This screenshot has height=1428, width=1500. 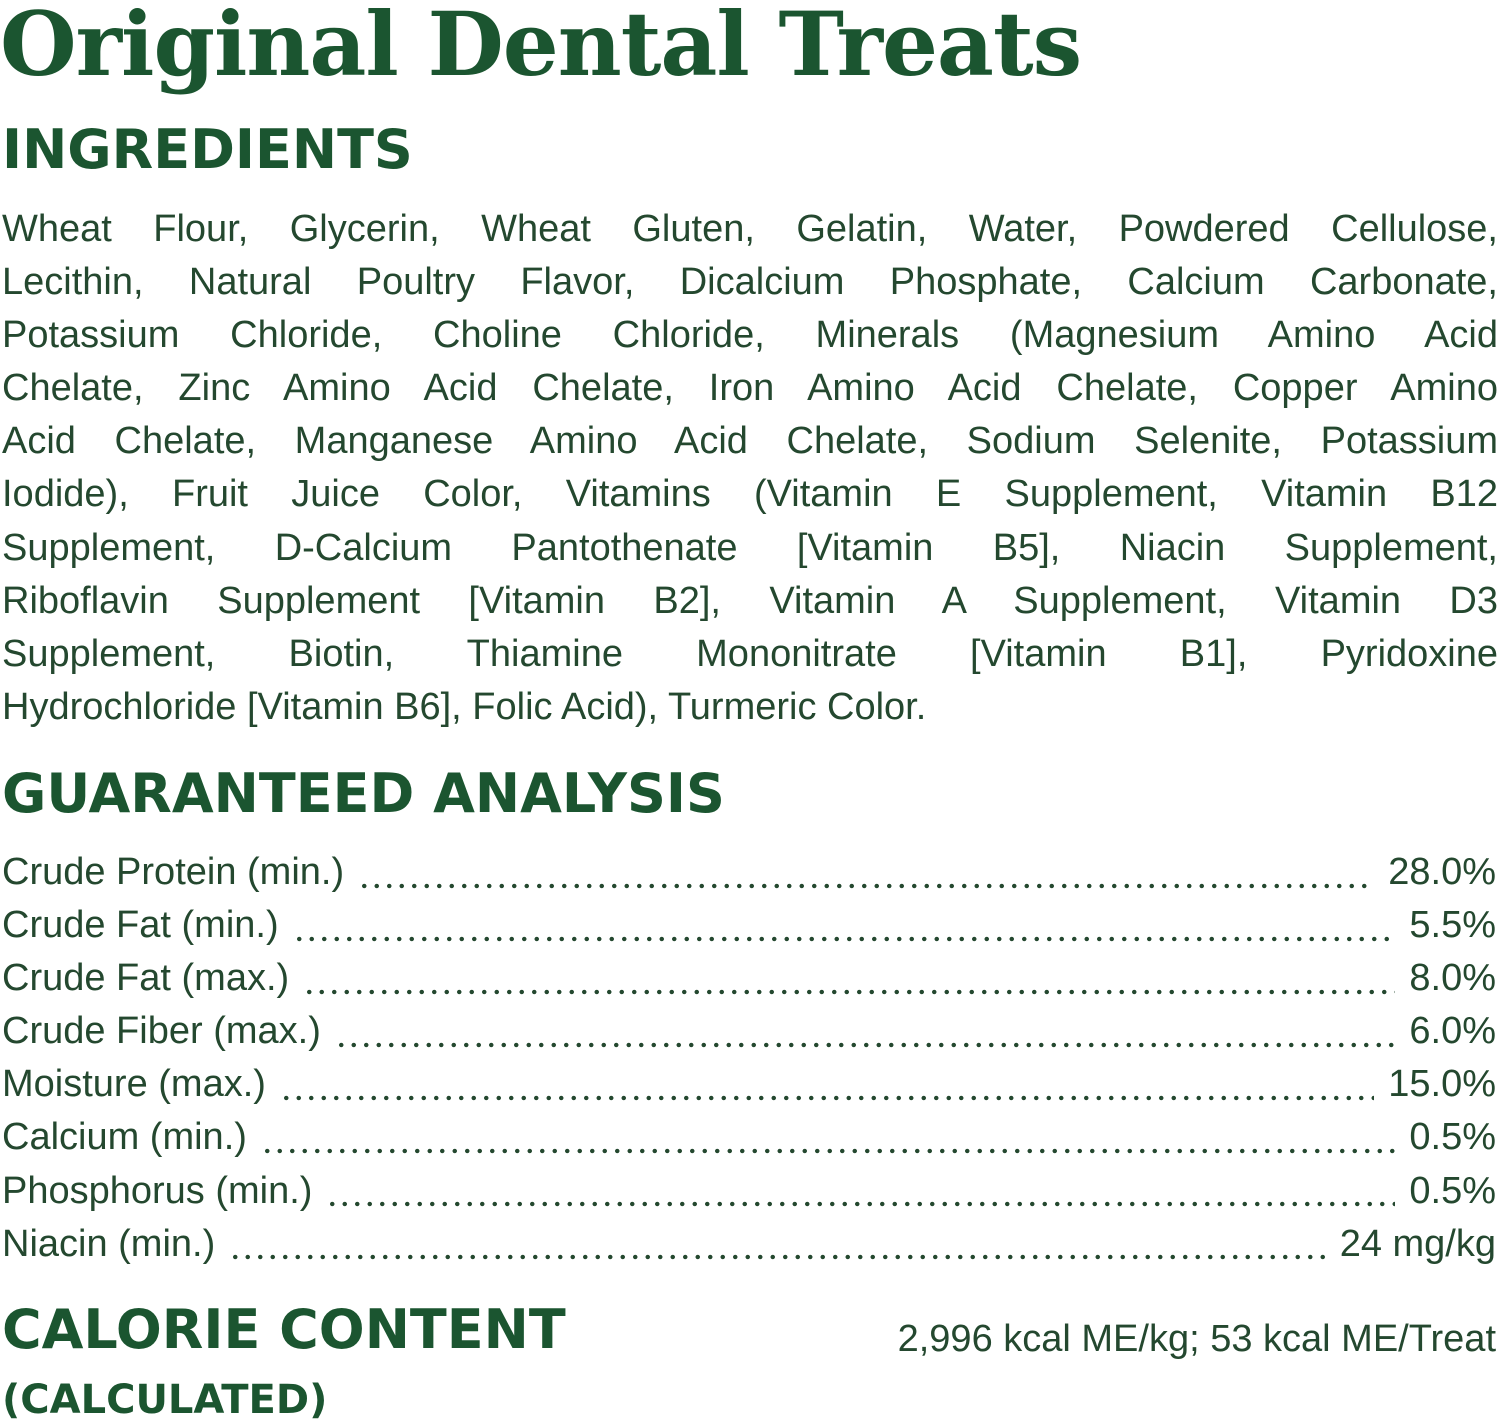 I want to click on analysis-value: 5.5%, so click(x=1452, y=925).